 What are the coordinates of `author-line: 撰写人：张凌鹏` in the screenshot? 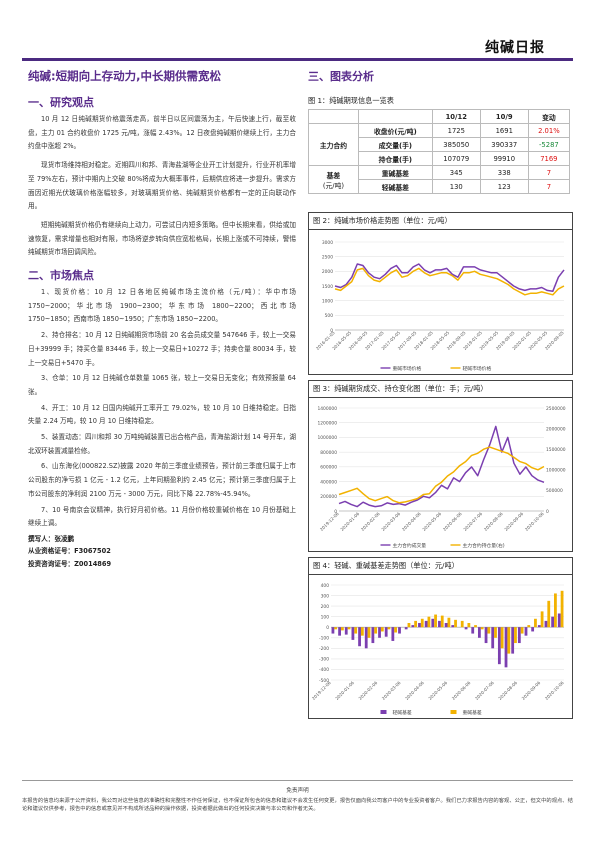 It's located at (162, 539).